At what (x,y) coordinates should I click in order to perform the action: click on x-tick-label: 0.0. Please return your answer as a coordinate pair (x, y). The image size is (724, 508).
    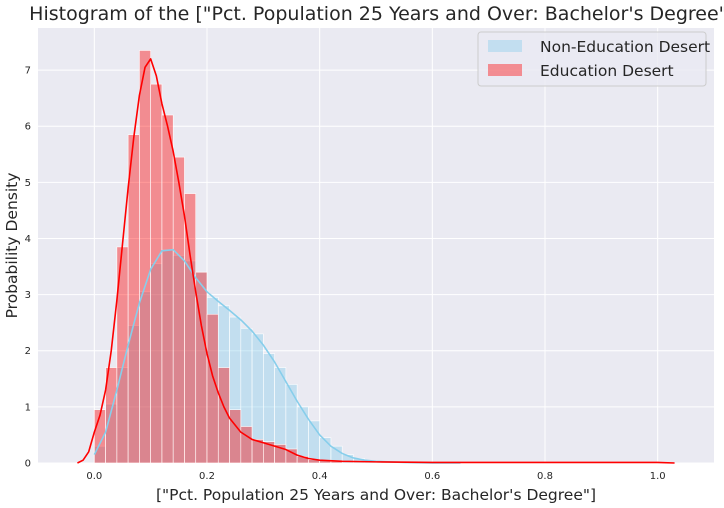
    Looking at the image, I should click on (94, 476).